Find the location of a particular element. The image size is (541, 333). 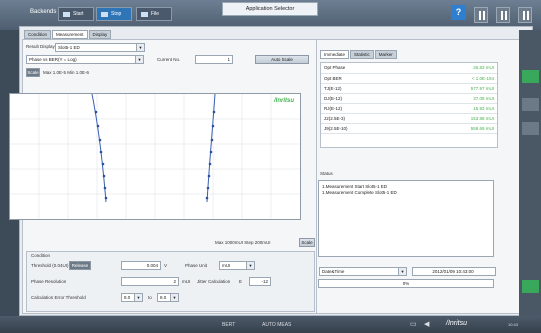

ber-curve-right is located at coordinates (211, 148).